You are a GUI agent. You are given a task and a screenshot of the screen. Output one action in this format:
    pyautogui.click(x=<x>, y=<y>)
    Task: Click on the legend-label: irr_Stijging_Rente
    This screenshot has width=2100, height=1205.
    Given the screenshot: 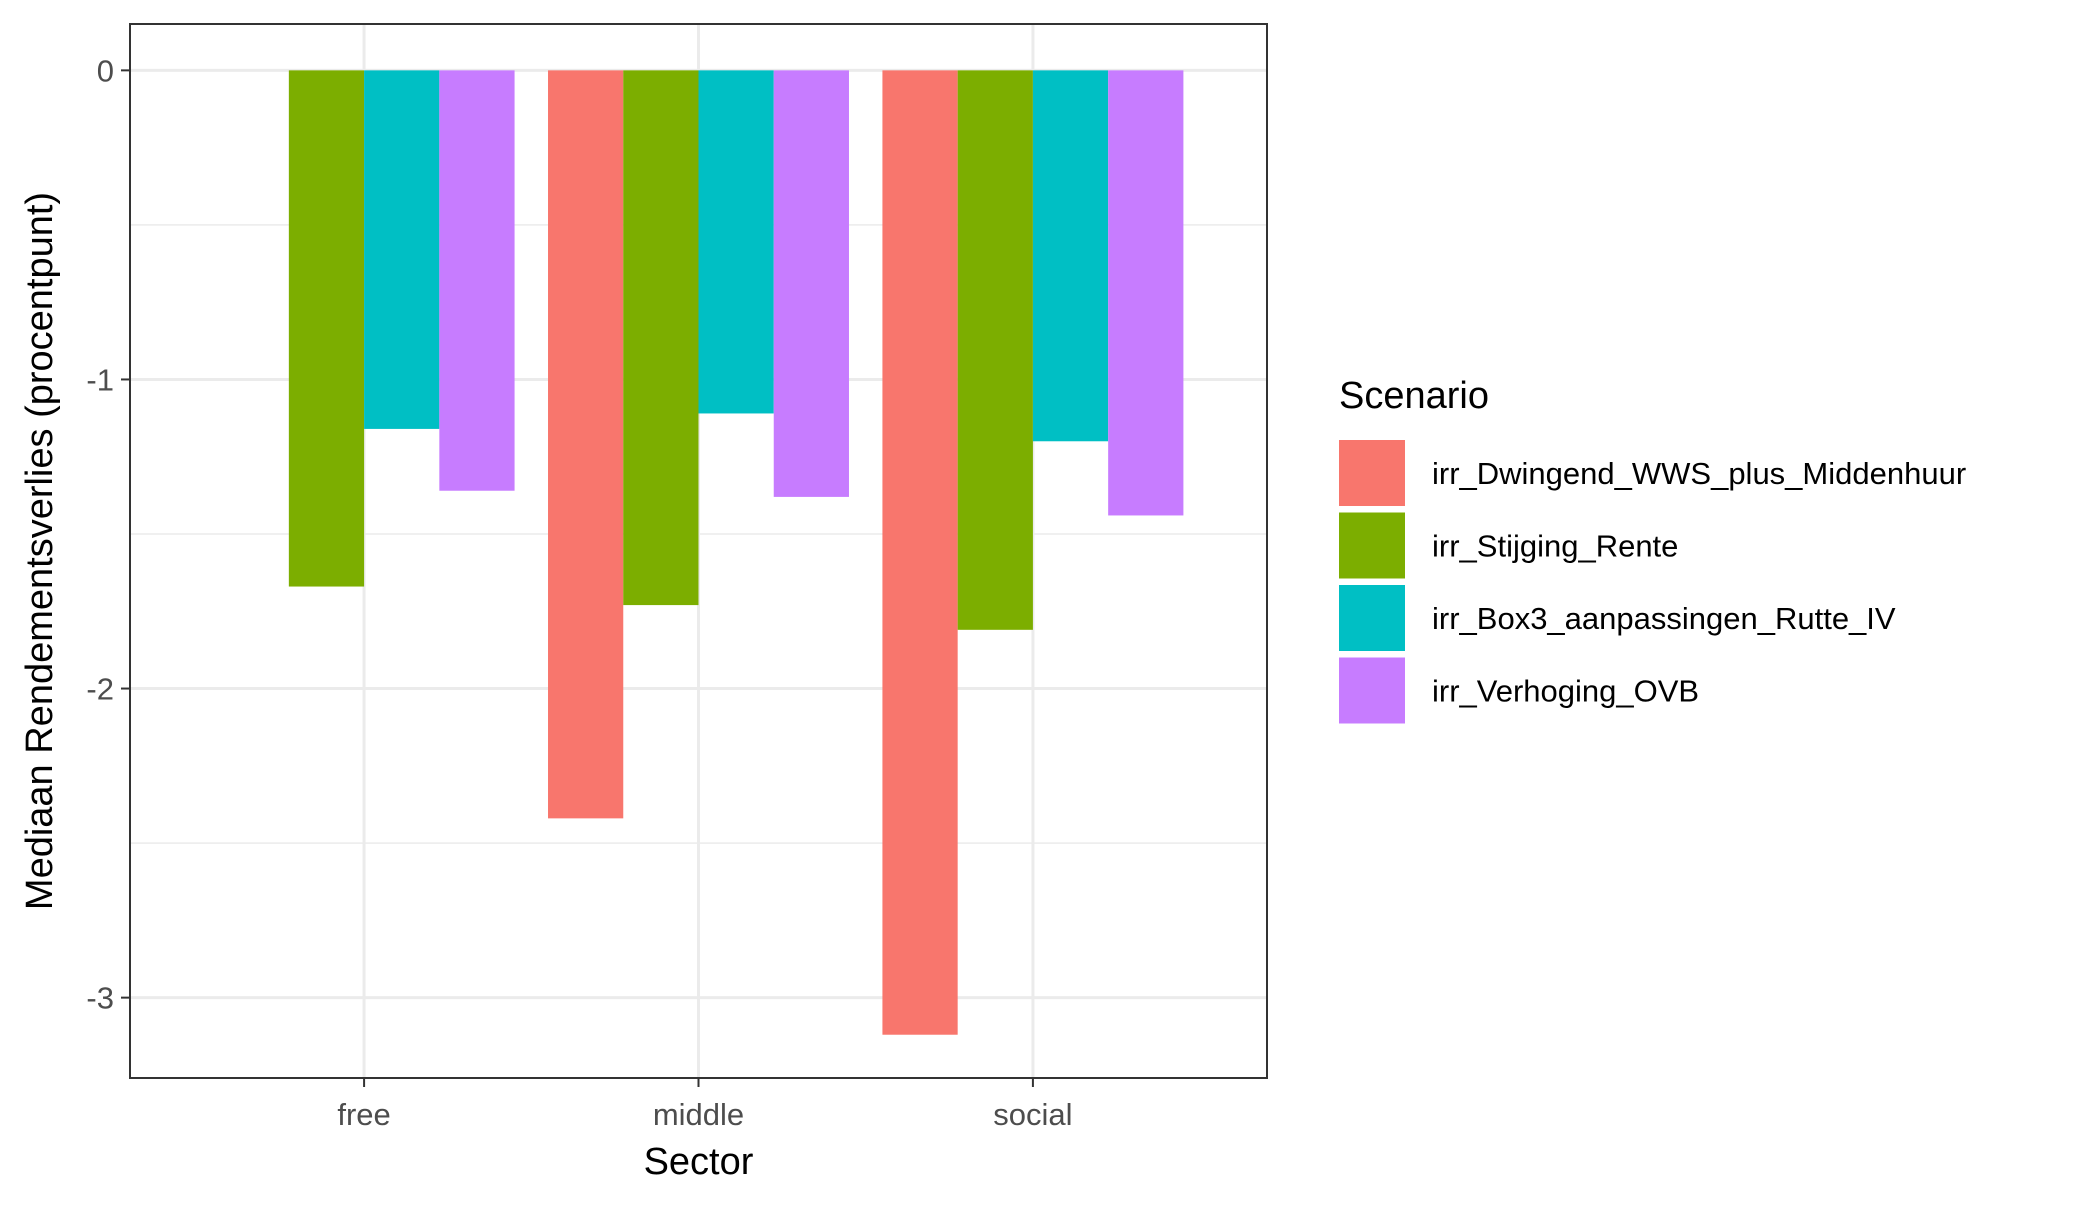 What is the action you would take?
    pyautogui.click(x=1555, y=546)
    